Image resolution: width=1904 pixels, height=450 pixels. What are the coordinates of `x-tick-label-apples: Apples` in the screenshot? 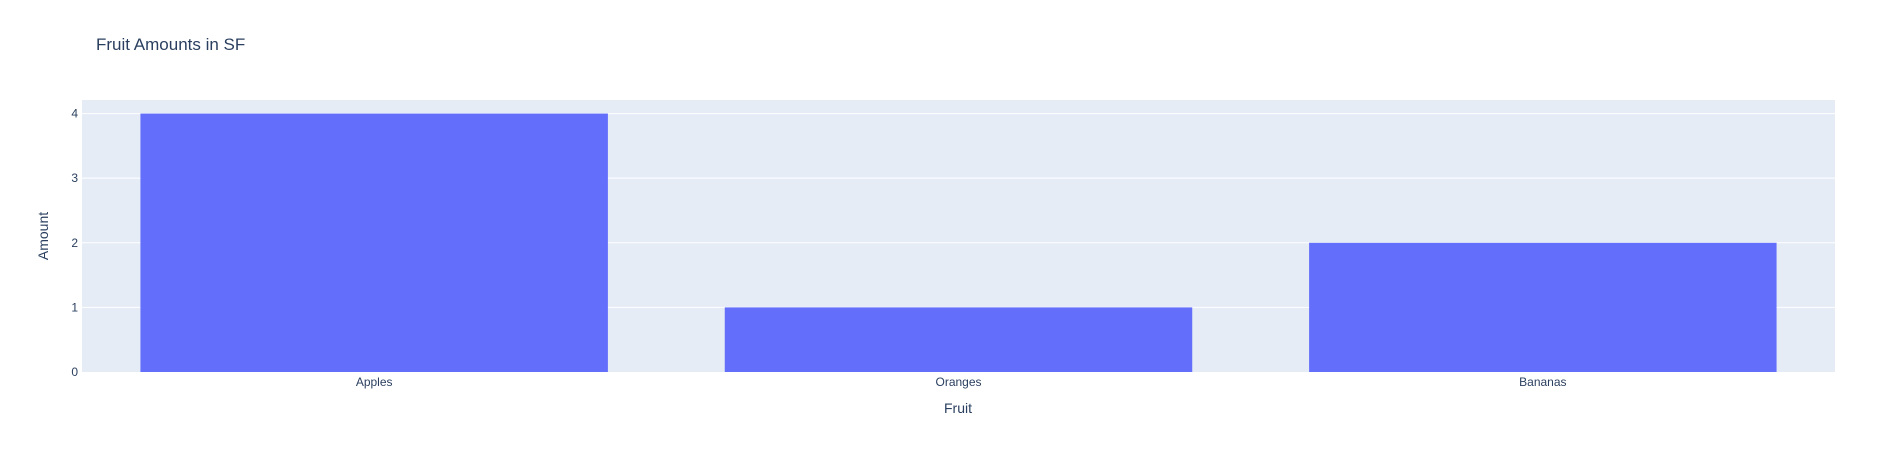 It's located at (374, 382).